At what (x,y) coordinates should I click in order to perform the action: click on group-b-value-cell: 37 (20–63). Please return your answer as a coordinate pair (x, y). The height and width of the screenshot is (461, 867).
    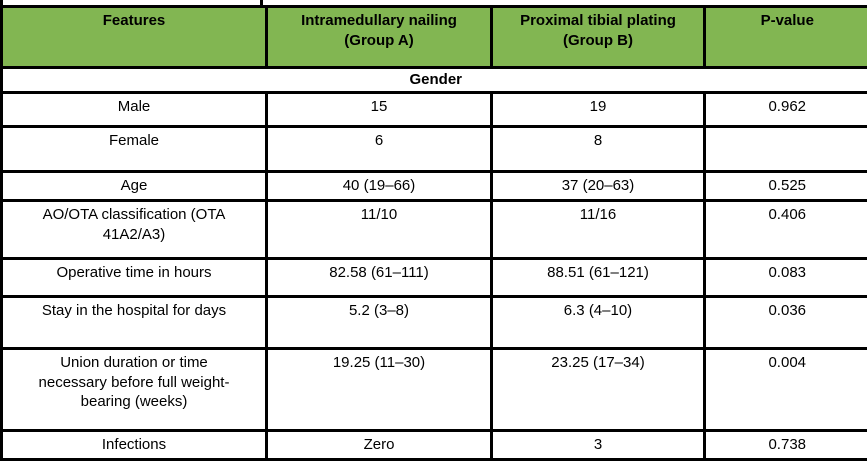
    Looking at the image, I should click on (598, 185).